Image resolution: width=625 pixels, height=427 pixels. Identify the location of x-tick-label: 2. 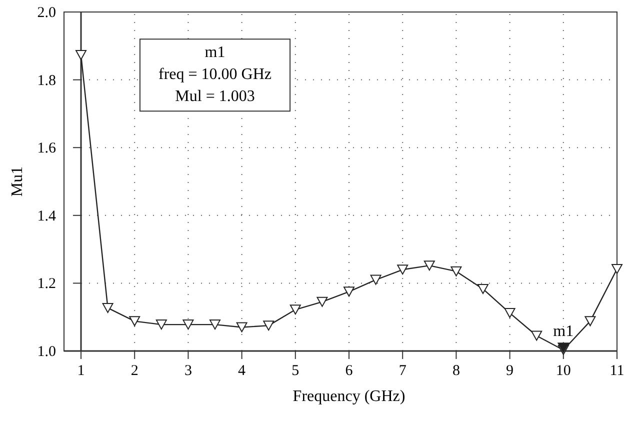
(134, 371).